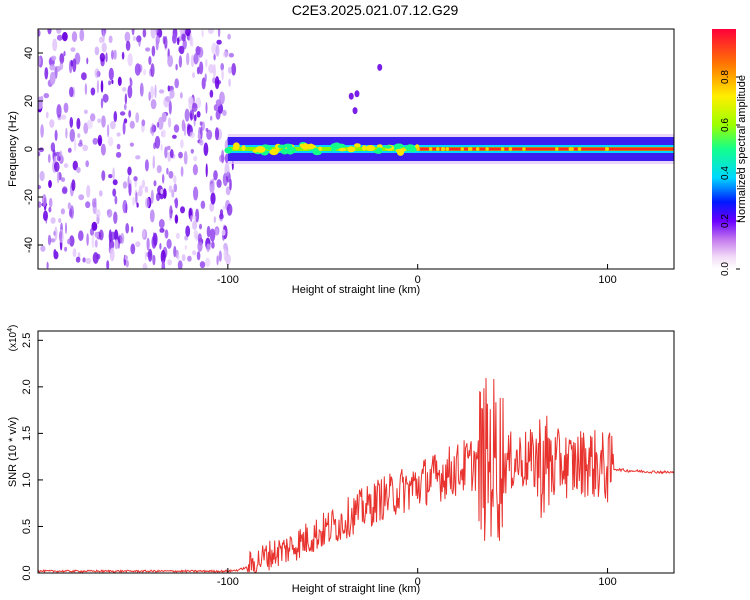 The image size is (750, 600). I want to click on heatmap-x-tick-label: 0, so click(418, 280).